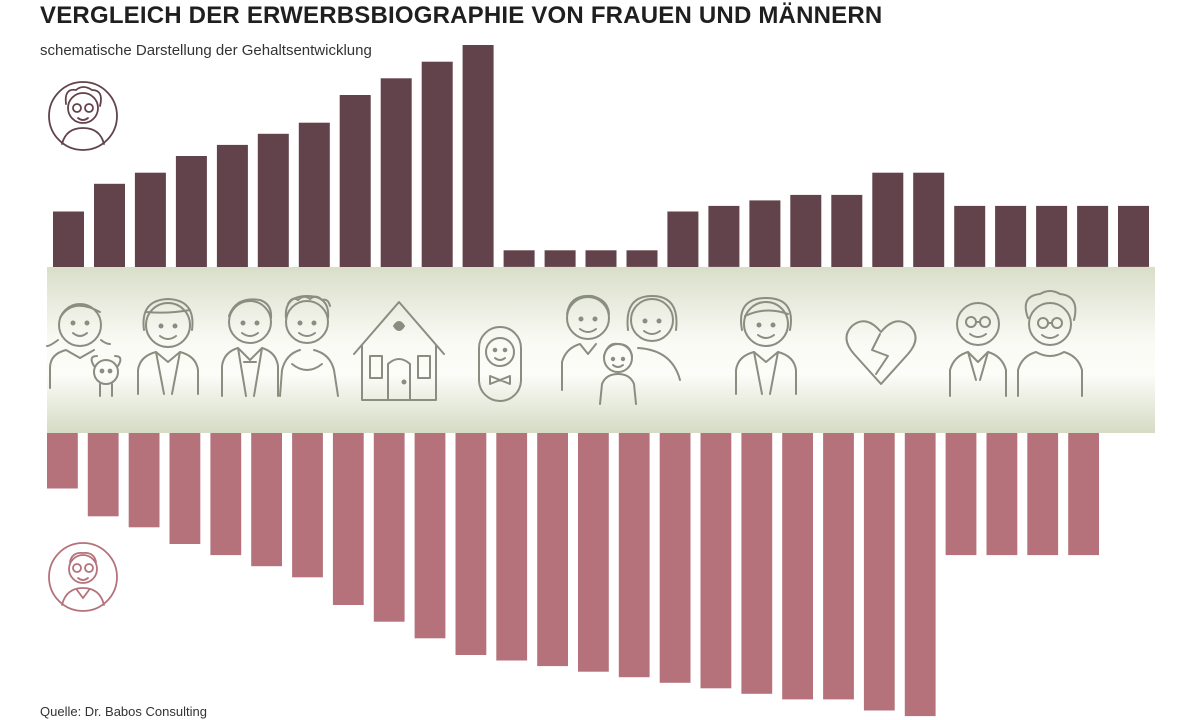 The image size is (1200, 720). I want to click on senior-couple-icon, so click(1016, 343).